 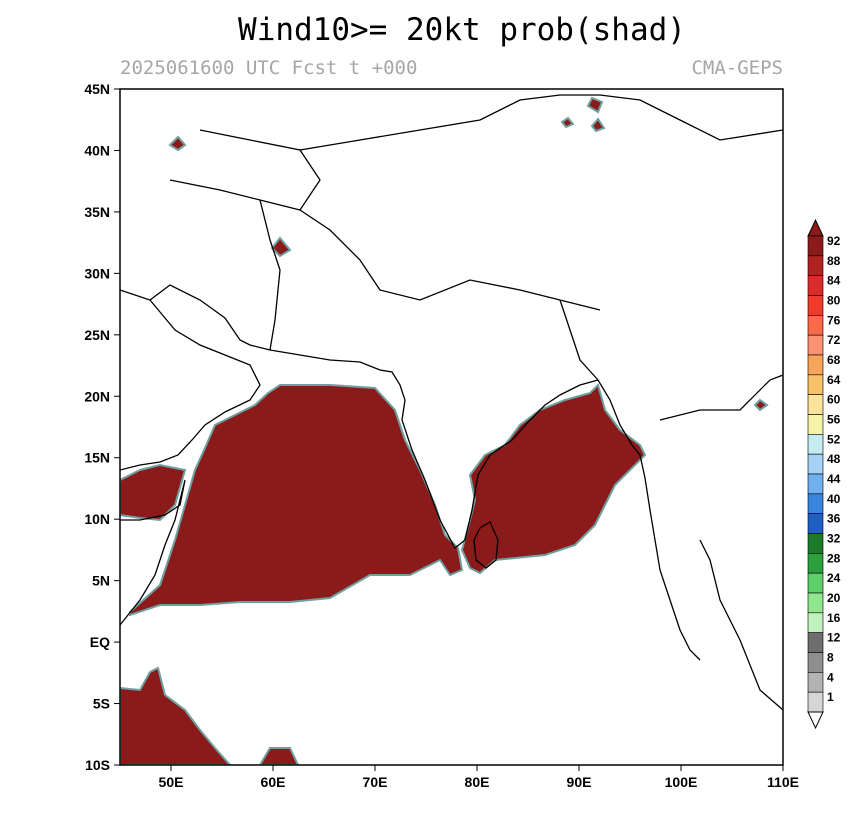 What do you see at coordinates (97, 765) in the screenshot?
I see `lat-tick-label: 10S` at bounding box center [97, 765].